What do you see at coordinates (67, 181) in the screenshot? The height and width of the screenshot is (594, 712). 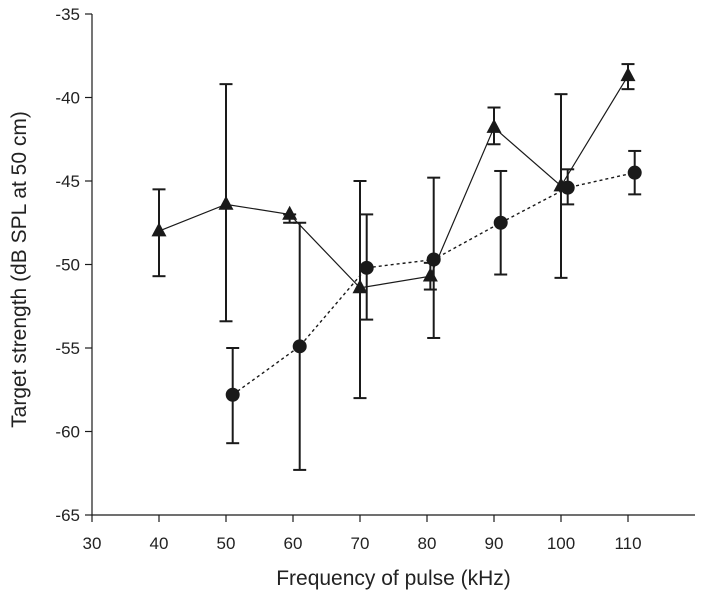 I see `y-tick-label: -45` at bounding box center [67, 181].